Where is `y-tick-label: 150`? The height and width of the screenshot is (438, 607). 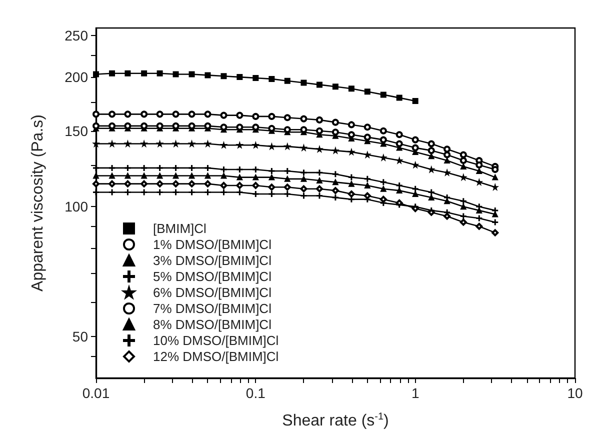 y-tick-label: 150 is located at coordinates (76, 130).